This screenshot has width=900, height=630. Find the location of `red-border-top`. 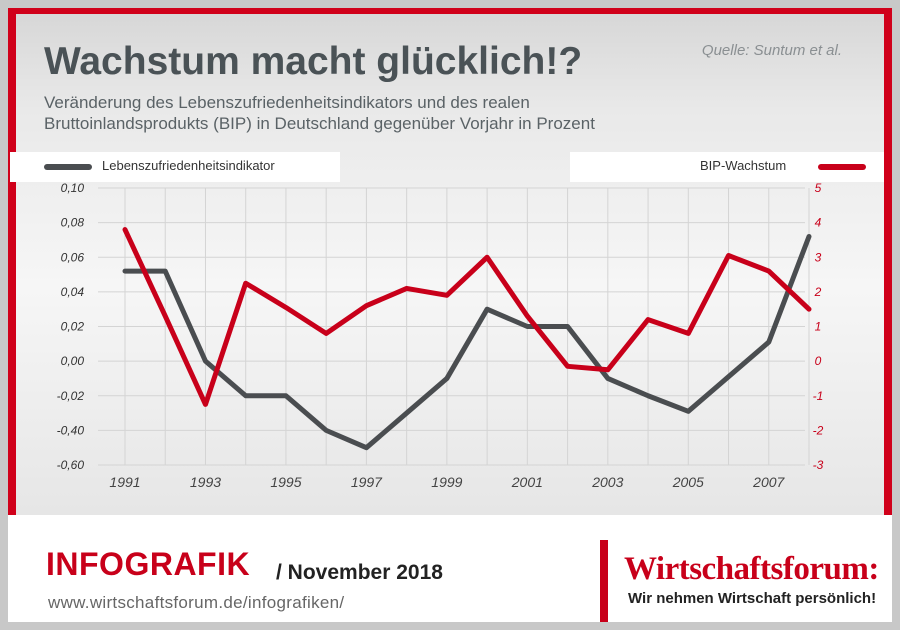

red-border-top is located at coordinates (450, 11).